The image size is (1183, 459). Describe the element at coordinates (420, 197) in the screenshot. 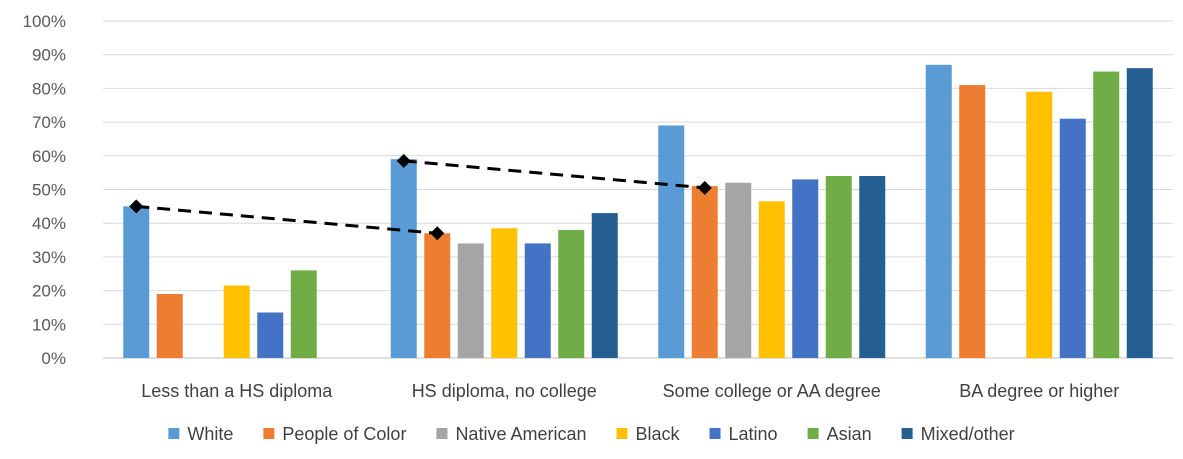

I see `dashed-lines` at that location.